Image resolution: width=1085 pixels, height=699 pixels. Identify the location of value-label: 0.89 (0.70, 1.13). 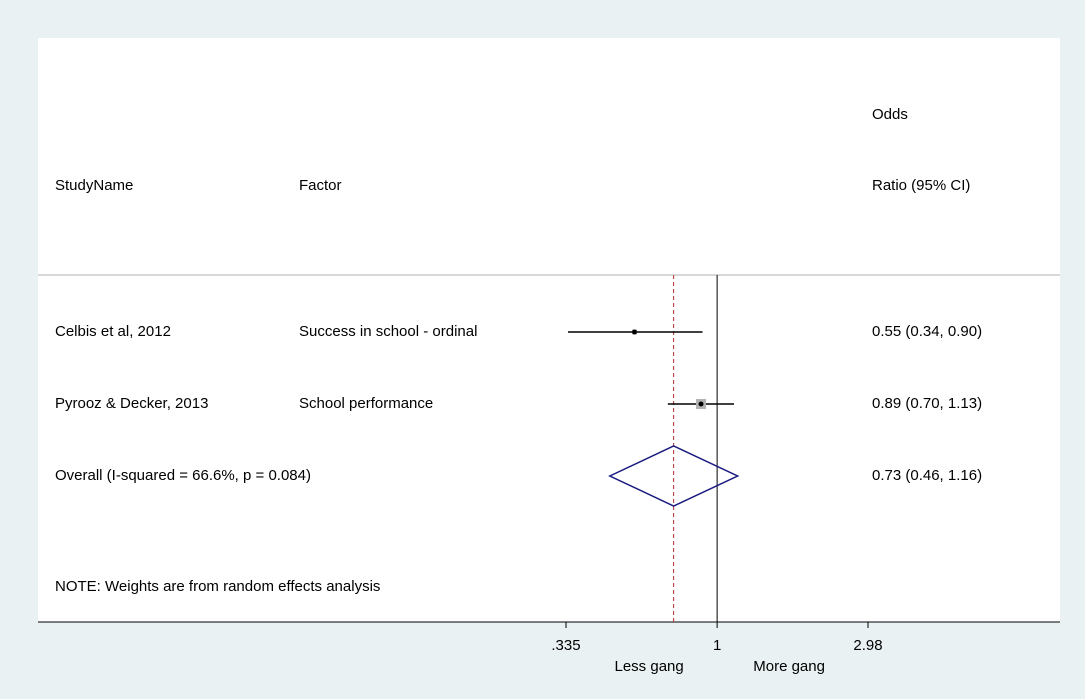
(927, 403).